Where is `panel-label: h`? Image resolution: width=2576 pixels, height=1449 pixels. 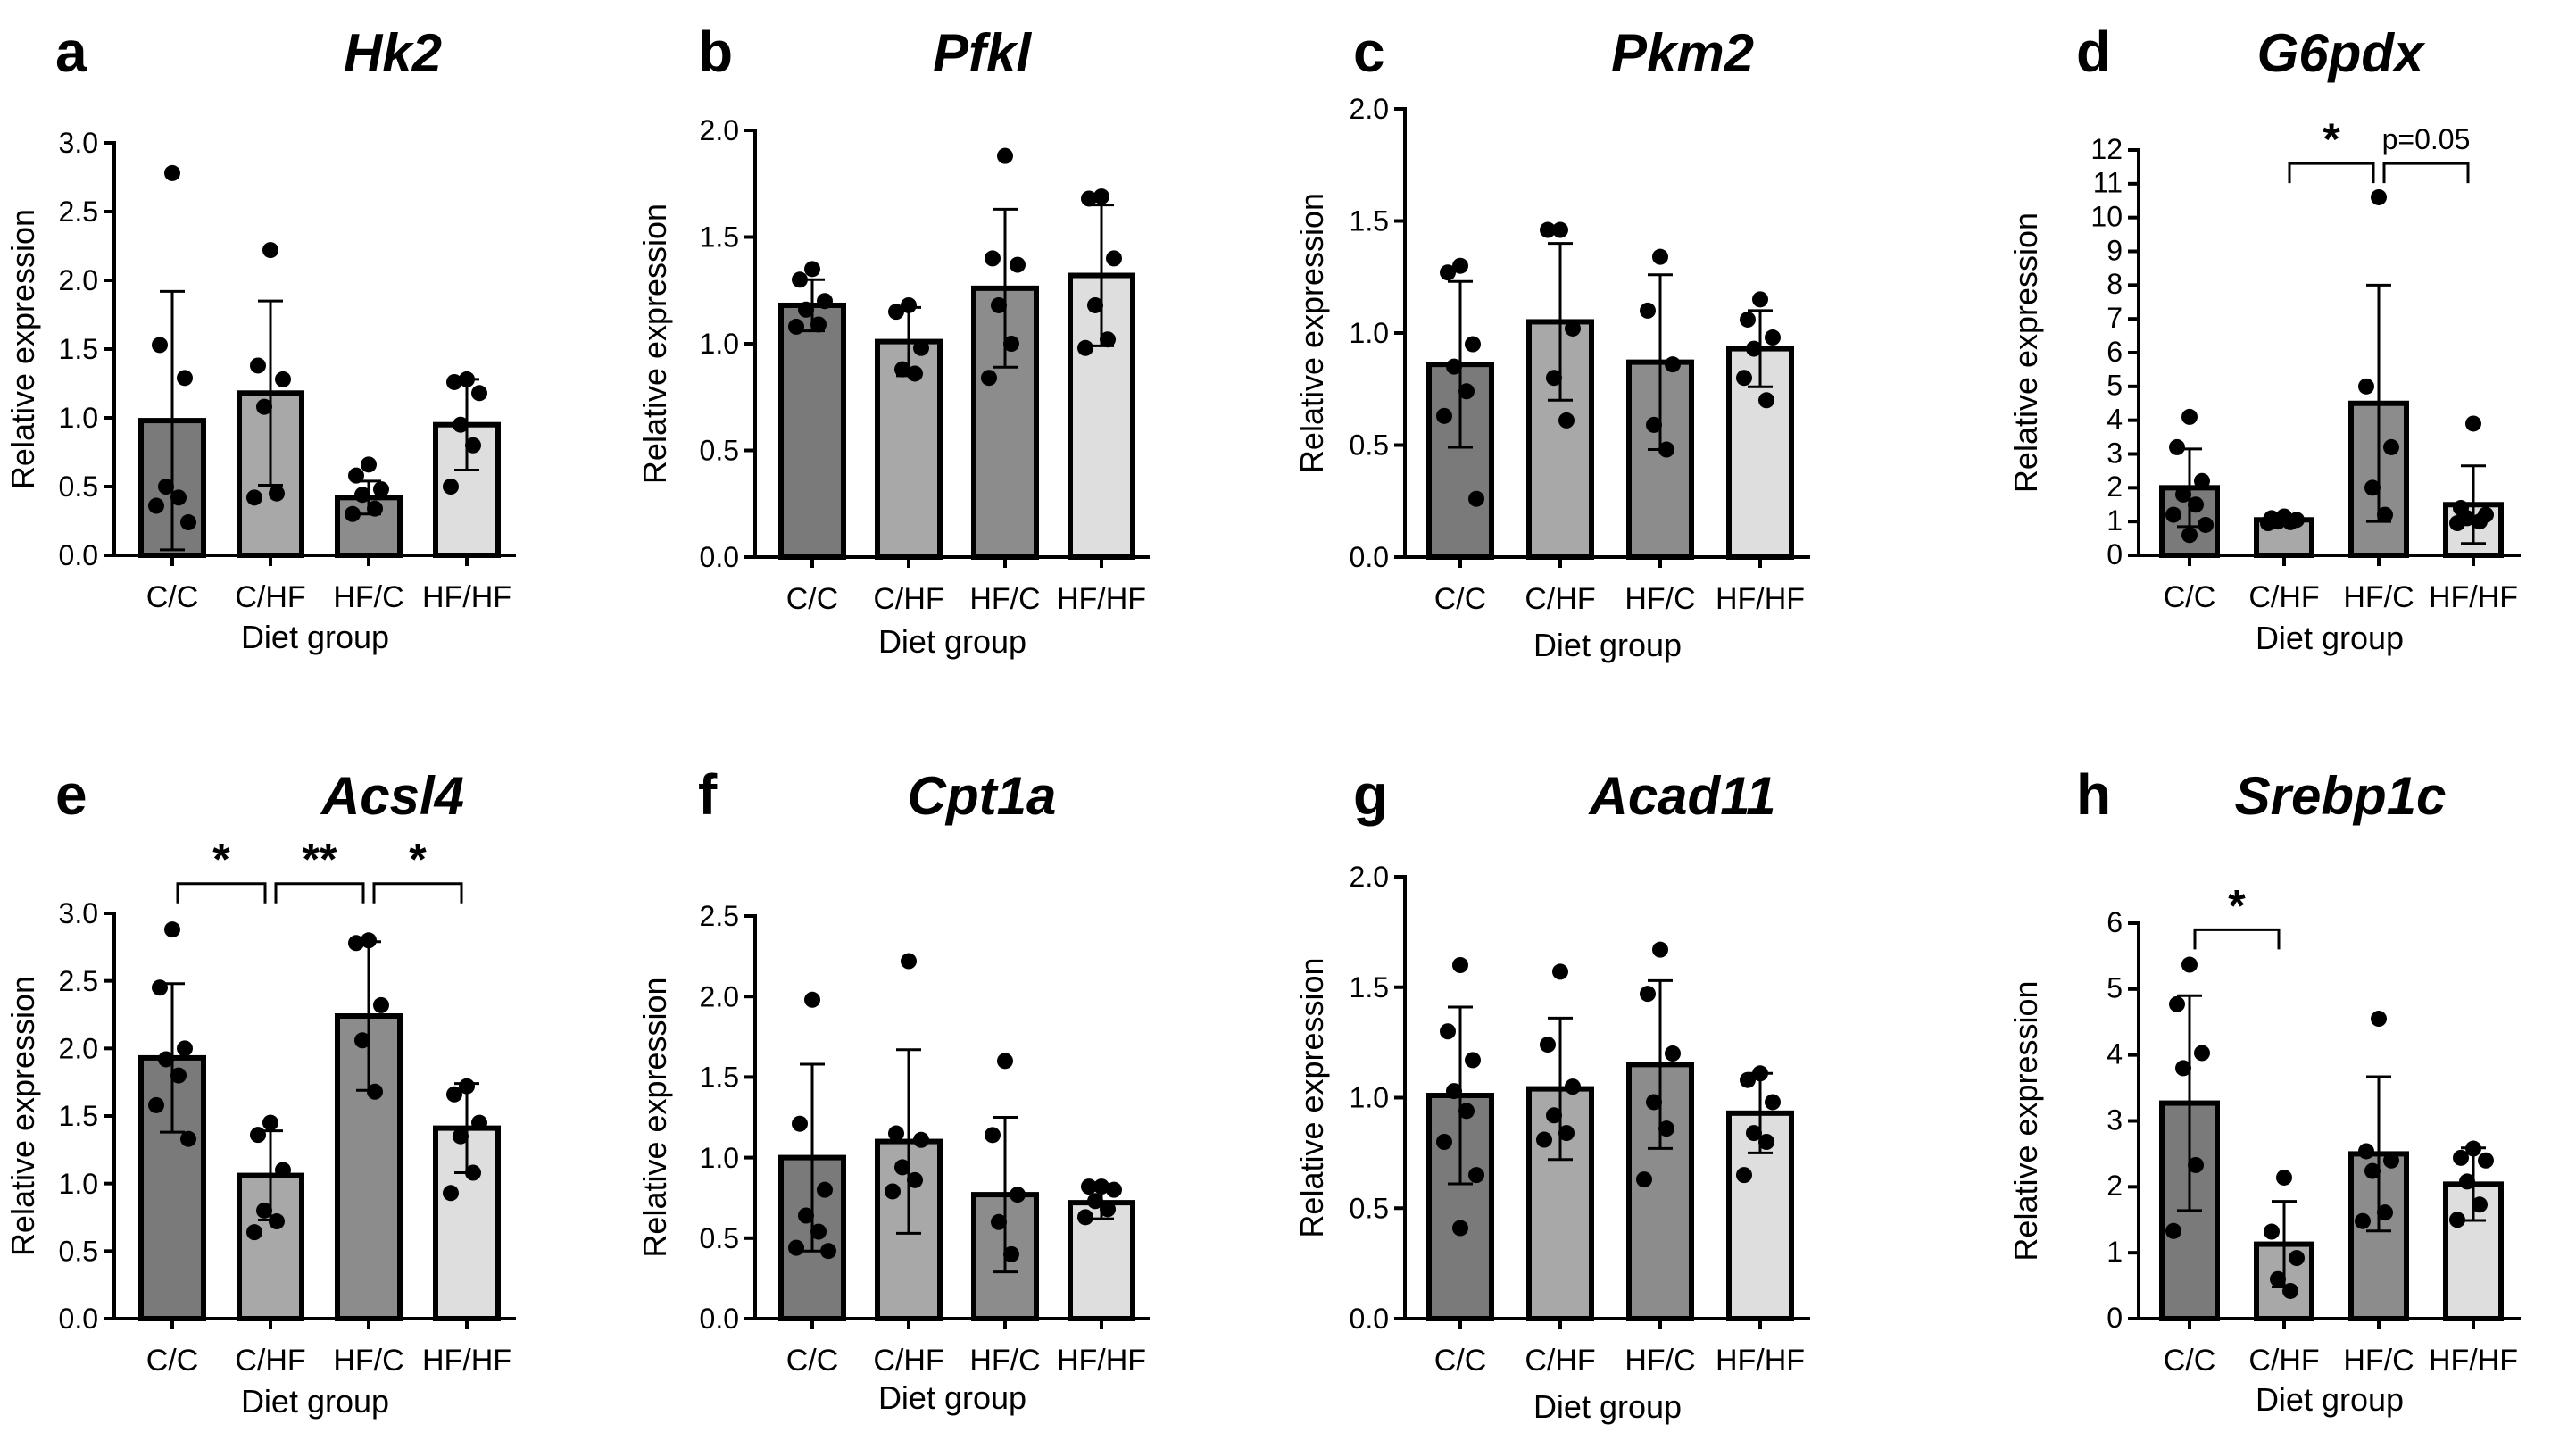 panel-label: h is located at coordinates (2094, 794).